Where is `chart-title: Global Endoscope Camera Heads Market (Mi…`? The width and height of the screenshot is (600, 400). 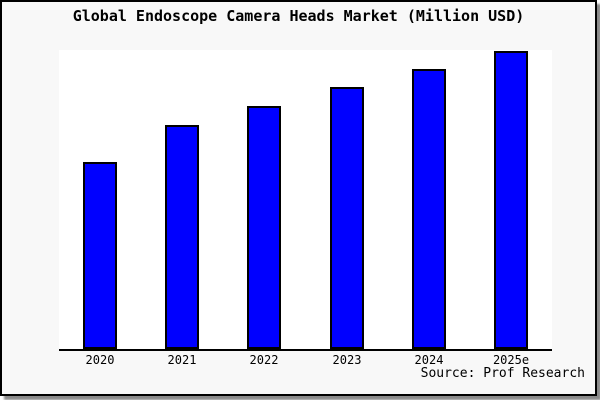
chart-title: Global Endoscope Camera Heads Market (Mi… is located at coordinates (298, 16).